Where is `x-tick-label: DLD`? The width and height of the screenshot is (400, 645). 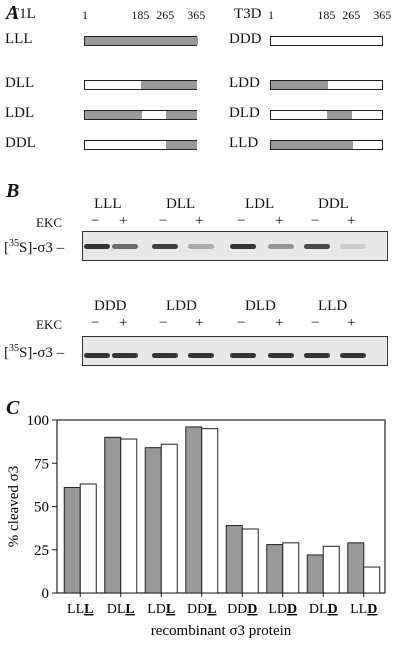 x-tick-label: DLD is located at coordinates (323, 609).